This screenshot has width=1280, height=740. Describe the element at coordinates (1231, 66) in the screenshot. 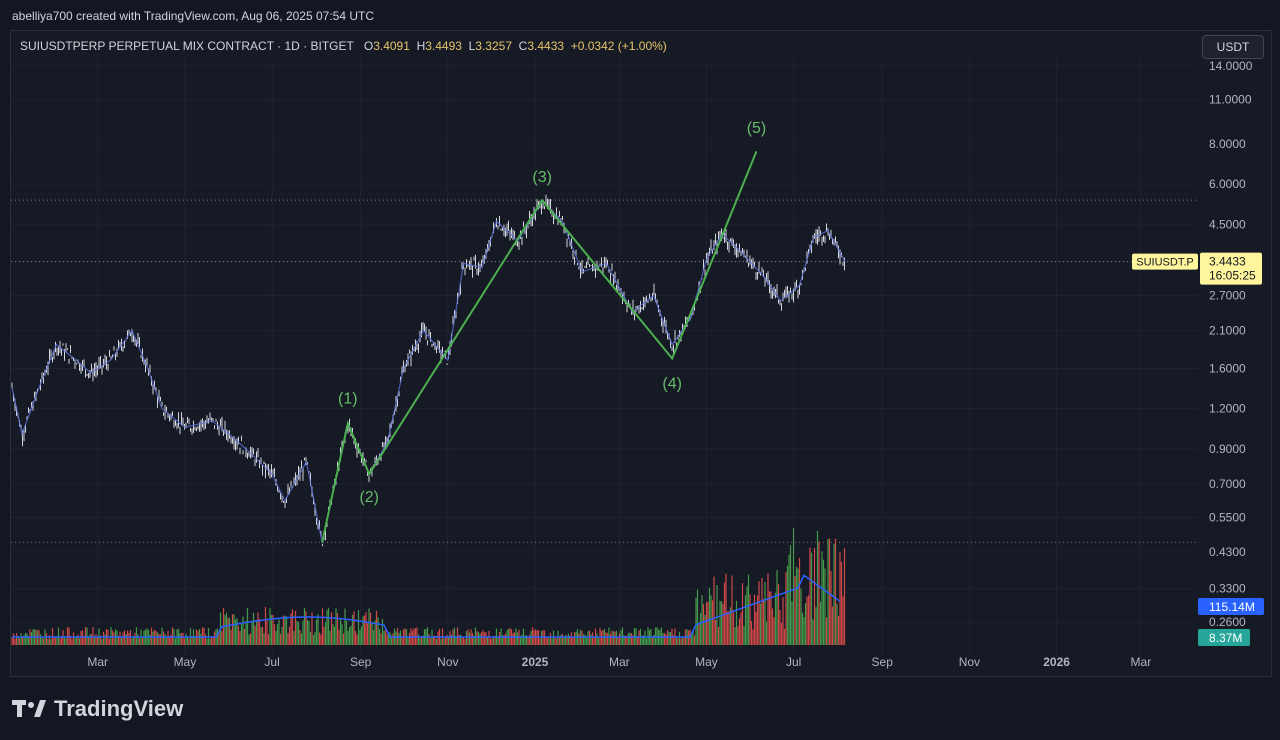

I see `y-tick-label: 14.0000` at that location.